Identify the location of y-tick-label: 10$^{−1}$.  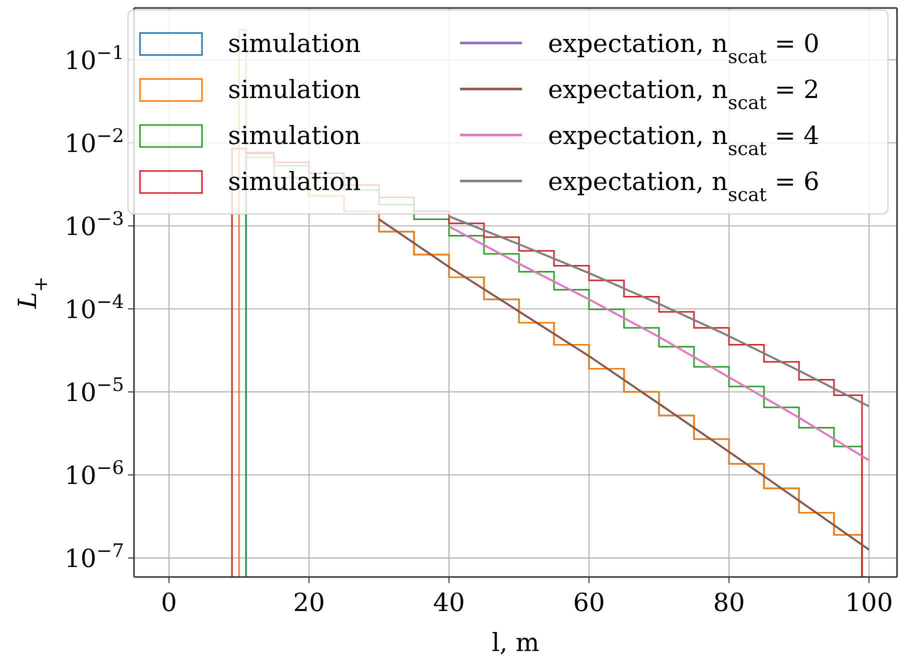
(94, 58).